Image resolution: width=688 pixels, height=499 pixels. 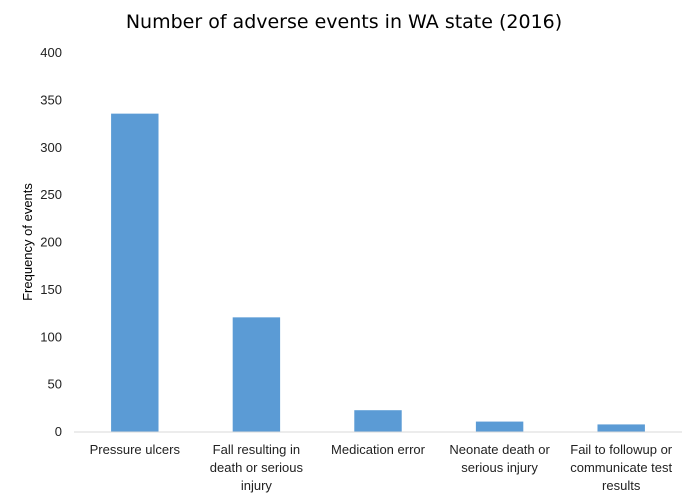 I want to click on x-tick-label-line: Fail to followup or, so click(x=621, y=449).